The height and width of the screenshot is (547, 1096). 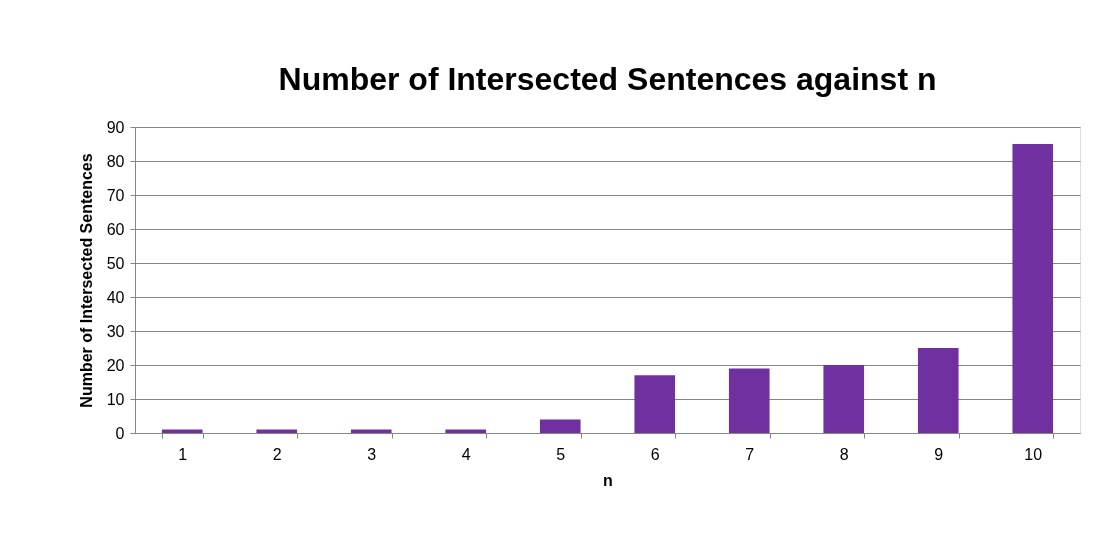 I want to click on y-tick-label: 80, so click(x=115, y=161).